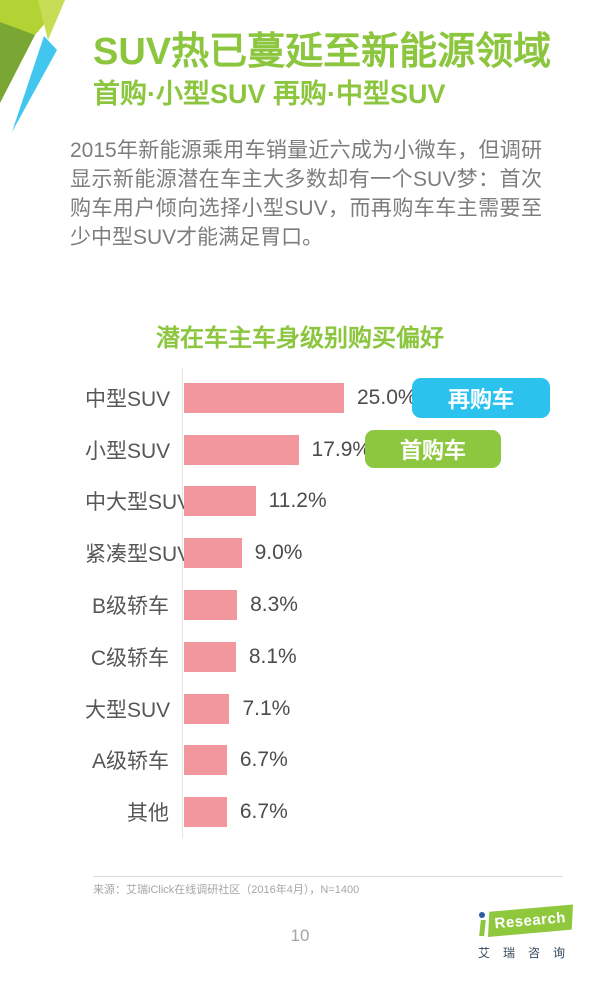 This screenshot has height=984, width=600. What do you see at coordinates (274, 605) in the screenshot?
I see `value-label: 8.3%` at bounding box center [274, 605].